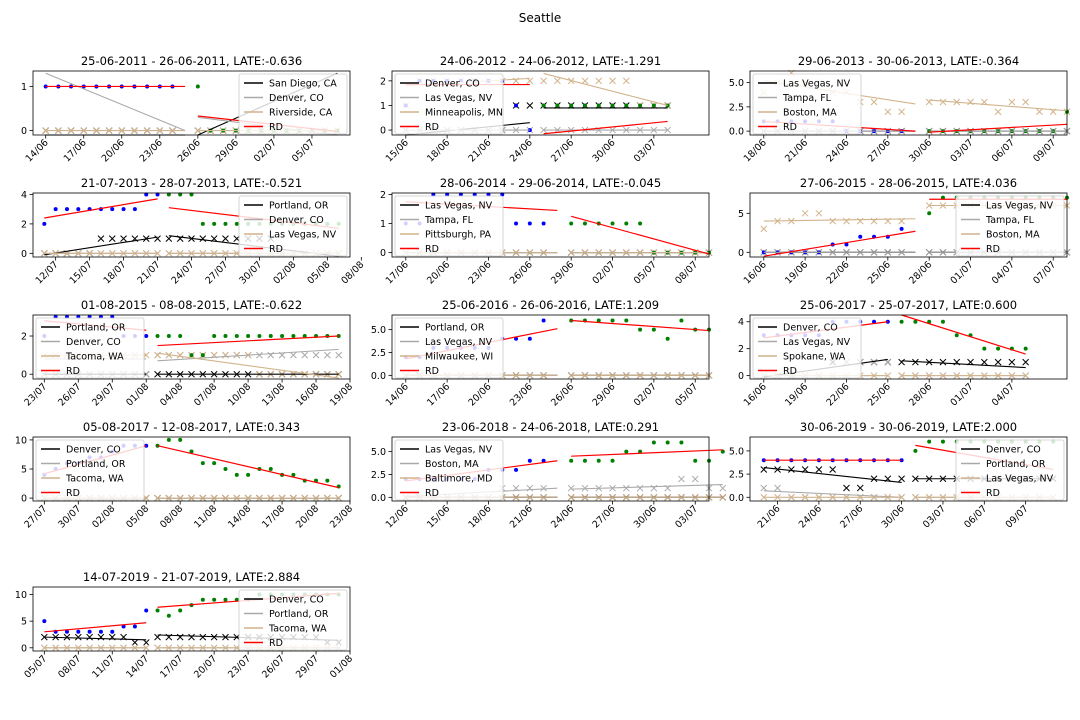 The width and height of the screenshot is (1080, 720). Describe the element at coordinates (908, 427) in the screenshot. I see `subplot-title: 30-06-2019 - 30-06-2019, LATE:2.000` at that location.